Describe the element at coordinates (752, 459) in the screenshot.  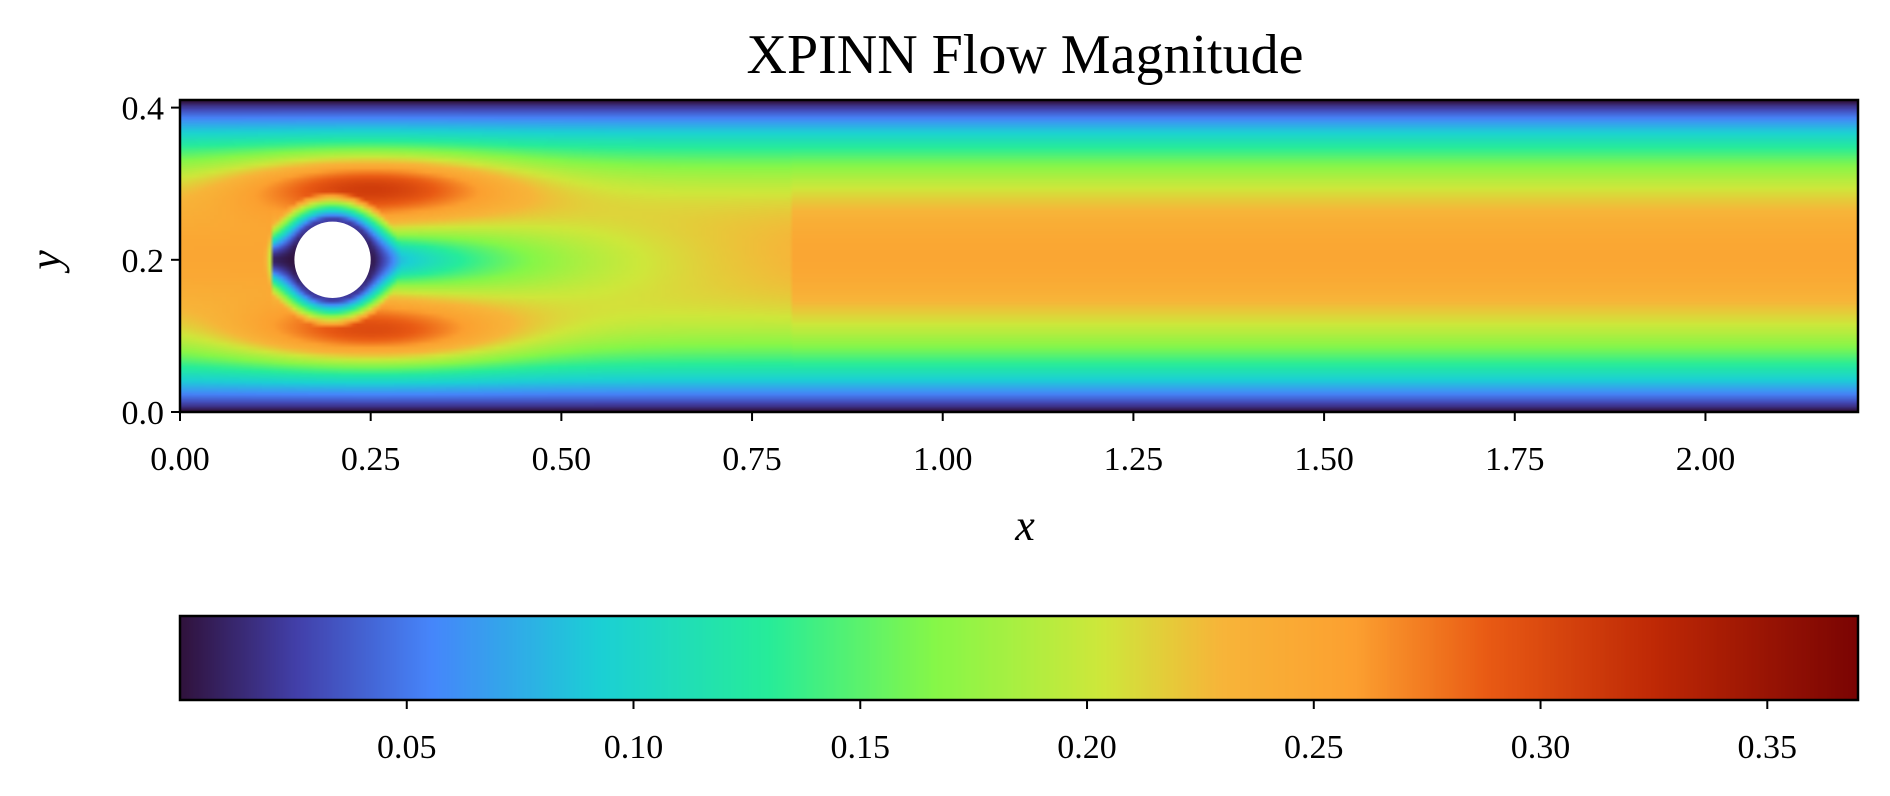
I see `x-axis-tick-label: 0.75` at that location.